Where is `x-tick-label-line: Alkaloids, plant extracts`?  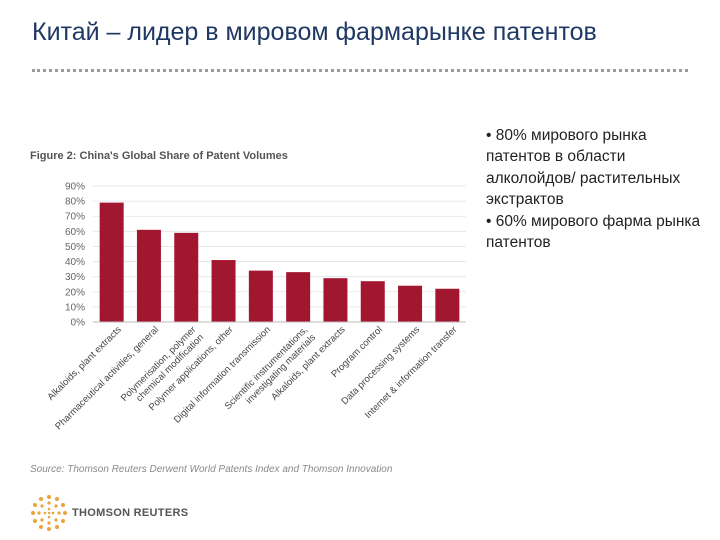 x-tick-label-line: Alkaloids, plant extracts is located at coordinates (84, 363).